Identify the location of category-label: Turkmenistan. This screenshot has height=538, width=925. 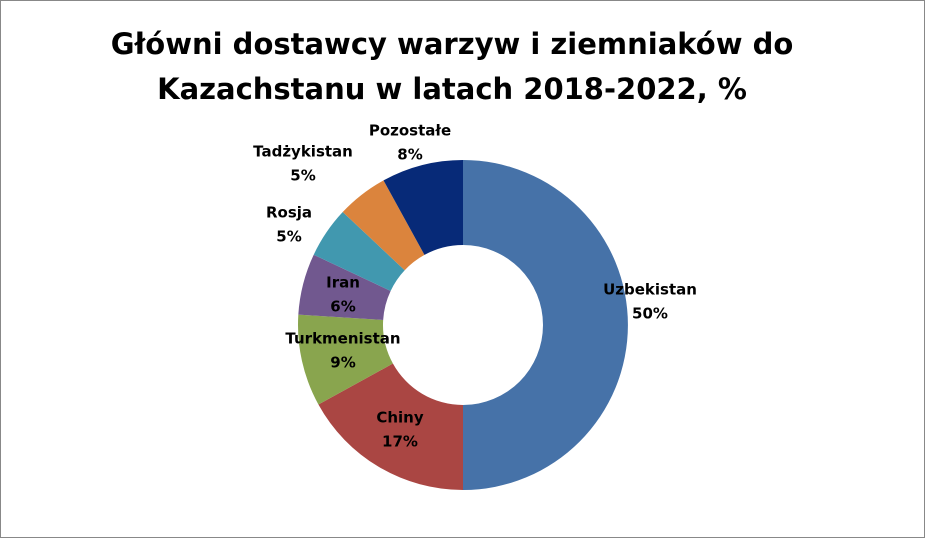
(342, 339).